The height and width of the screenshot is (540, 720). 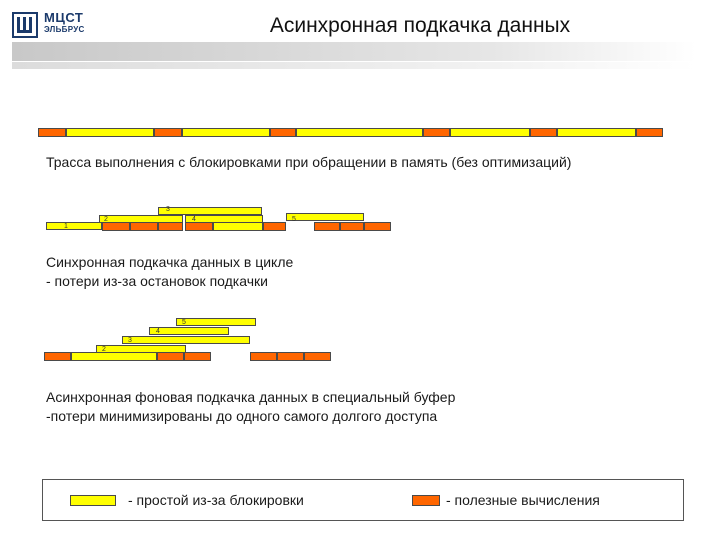 What do you see at coordinates (25, 25) in the screenshot?
I see `mcst-logo-icon` at bounding box center [25, 25].